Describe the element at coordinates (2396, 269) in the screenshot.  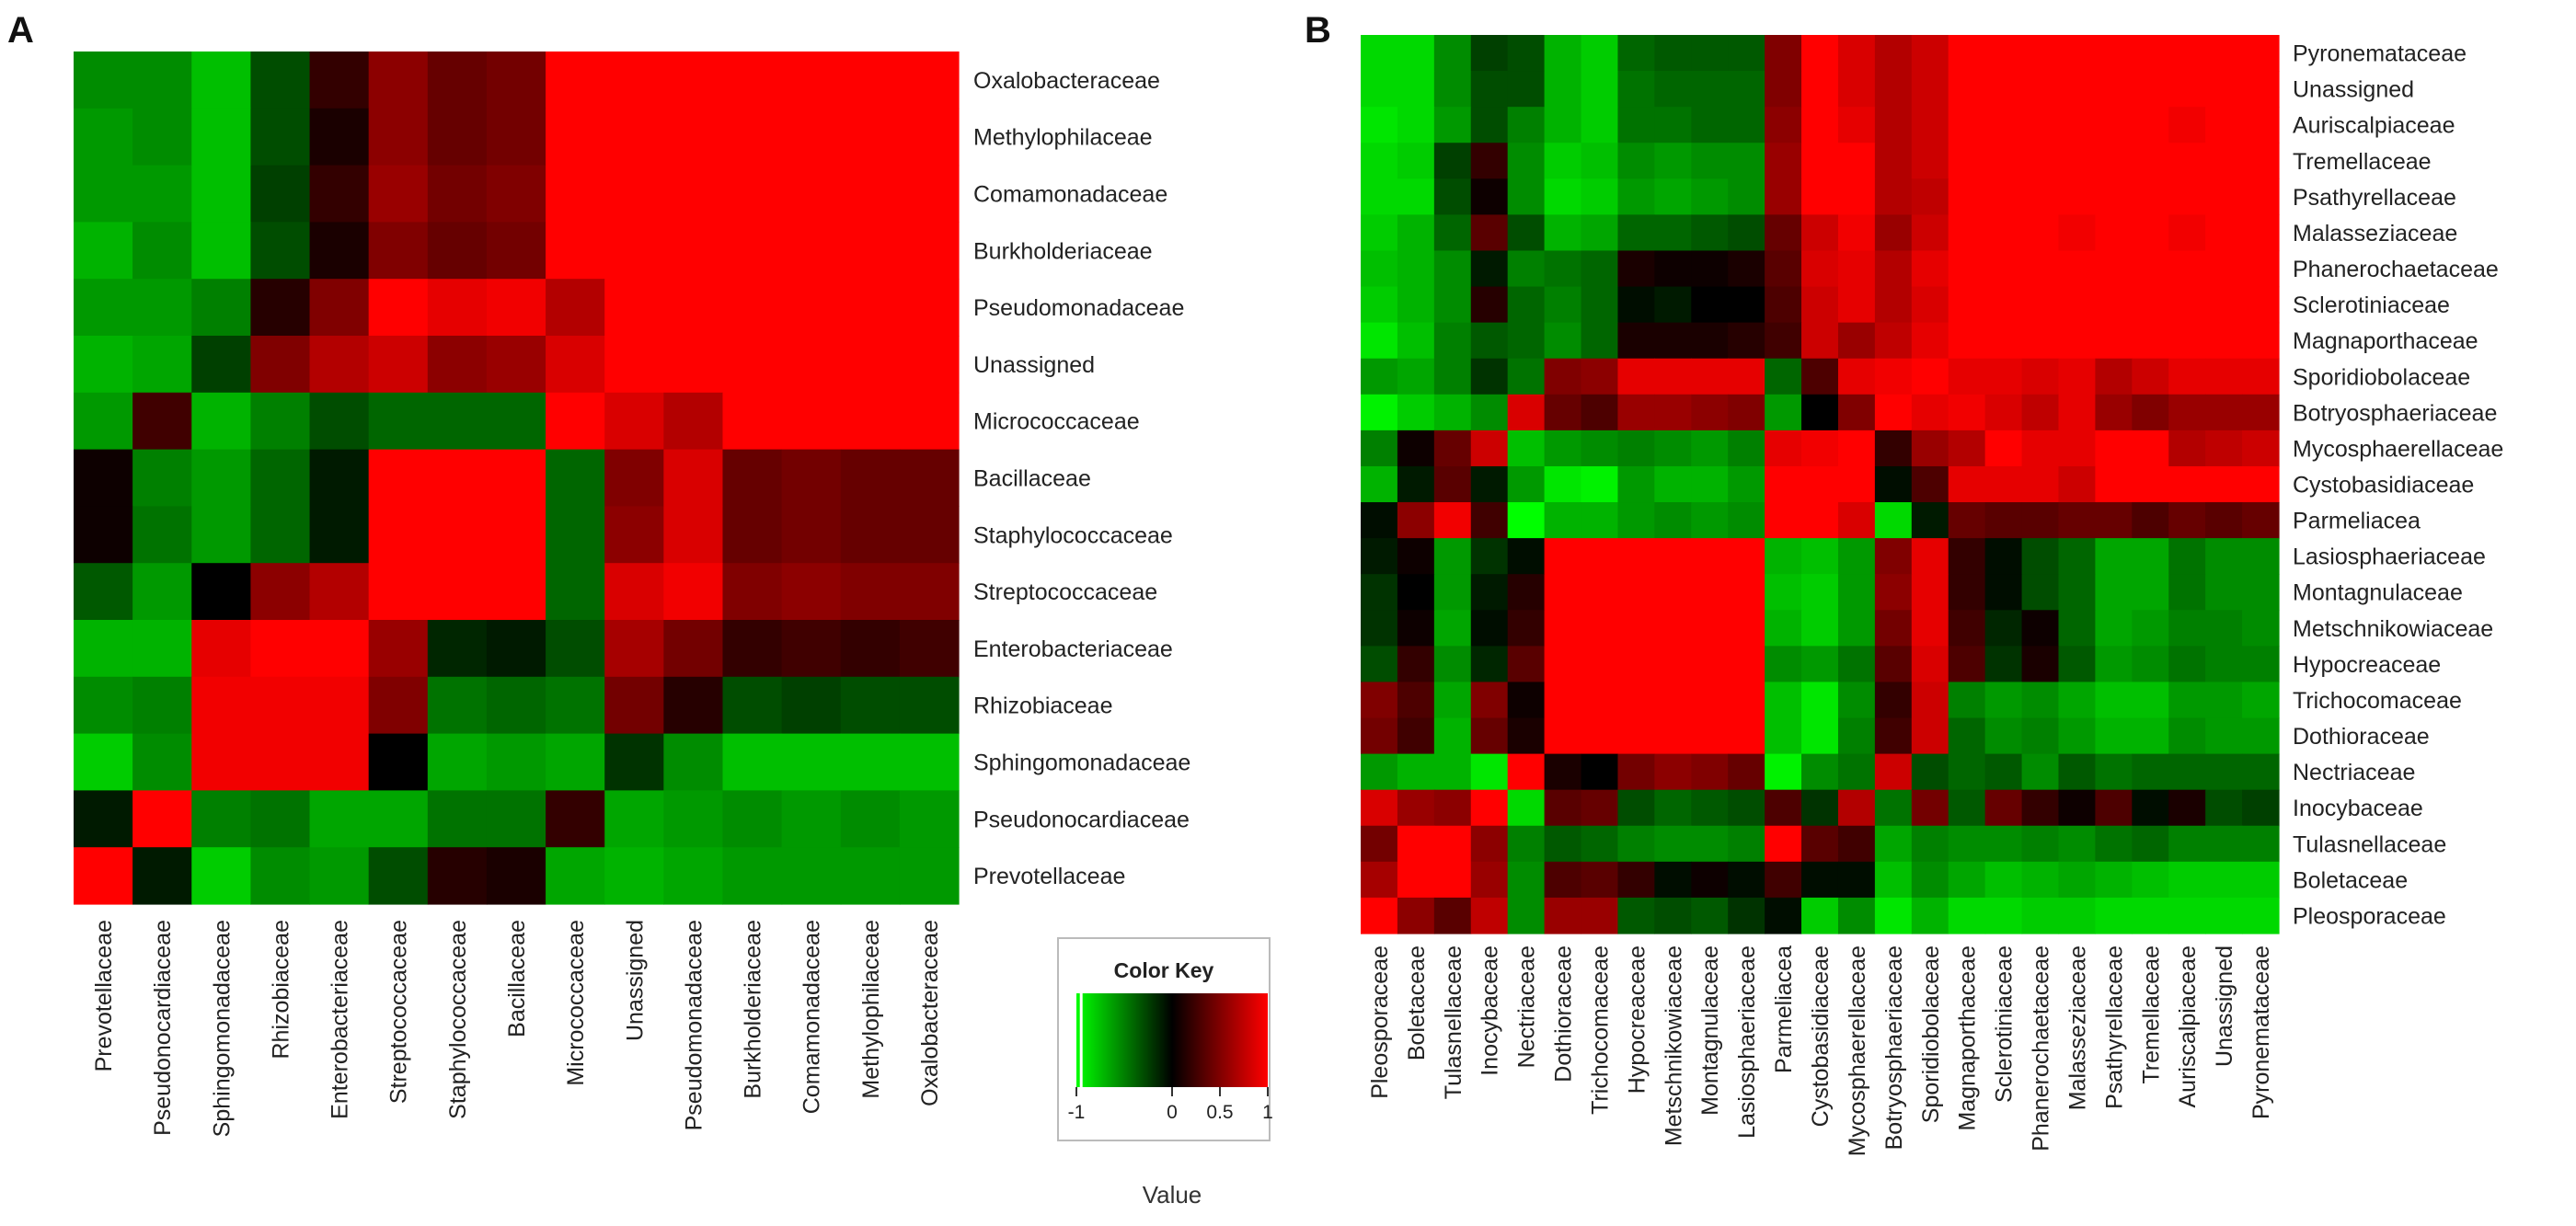
I see `row-label-b-6: Phanerochaetaceae` at that location.